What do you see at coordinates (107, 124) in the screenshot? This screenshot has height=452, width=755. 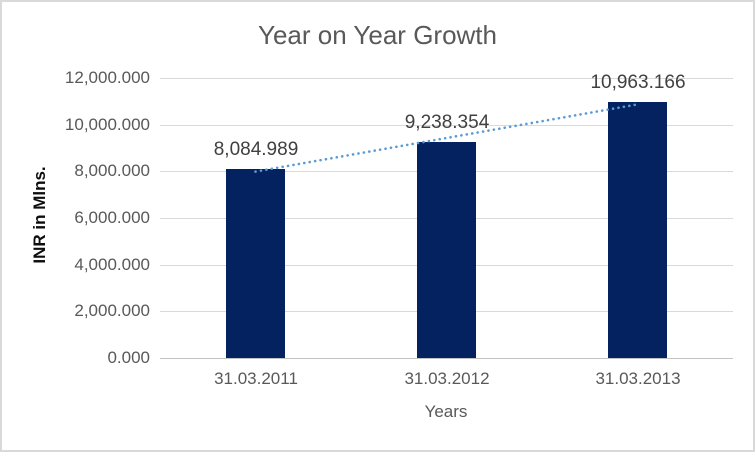 I see `y-axis-tick-label: 10,000.000` at bounding box center [107, 124].